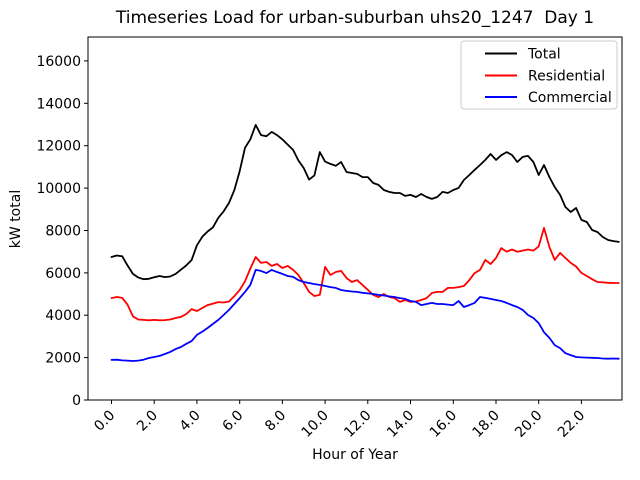 This screenshot has width=640, height=480. Describe the element at coordinates (357, 424) in the screenshot. I see `x-tick-label: 12.0` at that location.